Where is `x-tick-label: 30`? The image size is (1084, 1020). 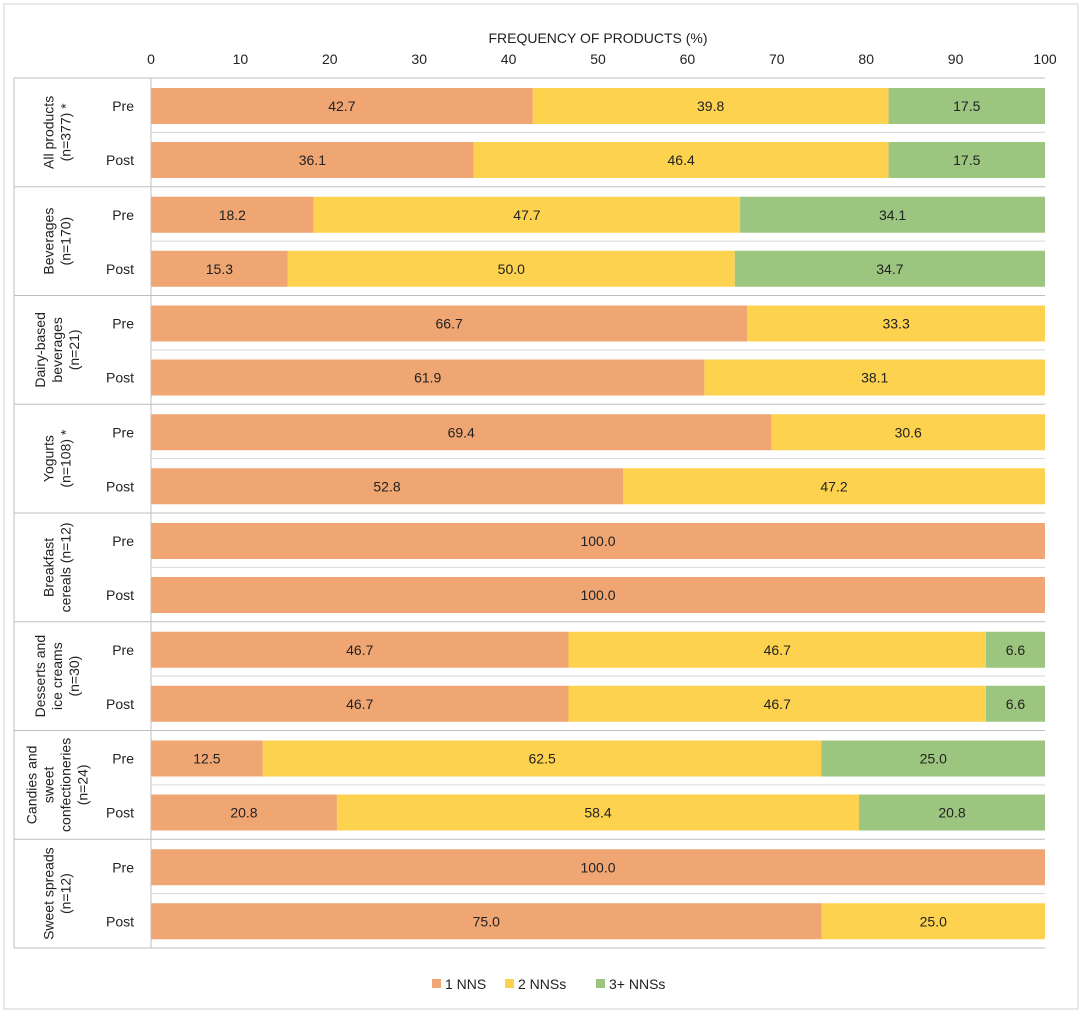
x-tick-label: 30 is located at coordinates (419, 59).